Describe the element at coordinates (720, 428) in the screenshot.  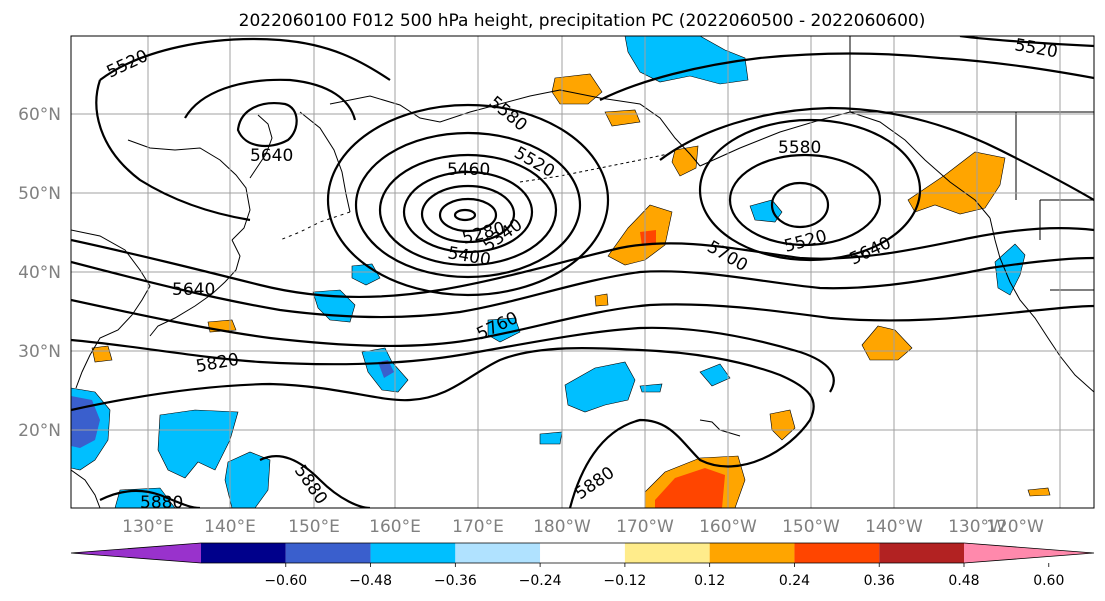
I see `hawaii-islands` at that location.